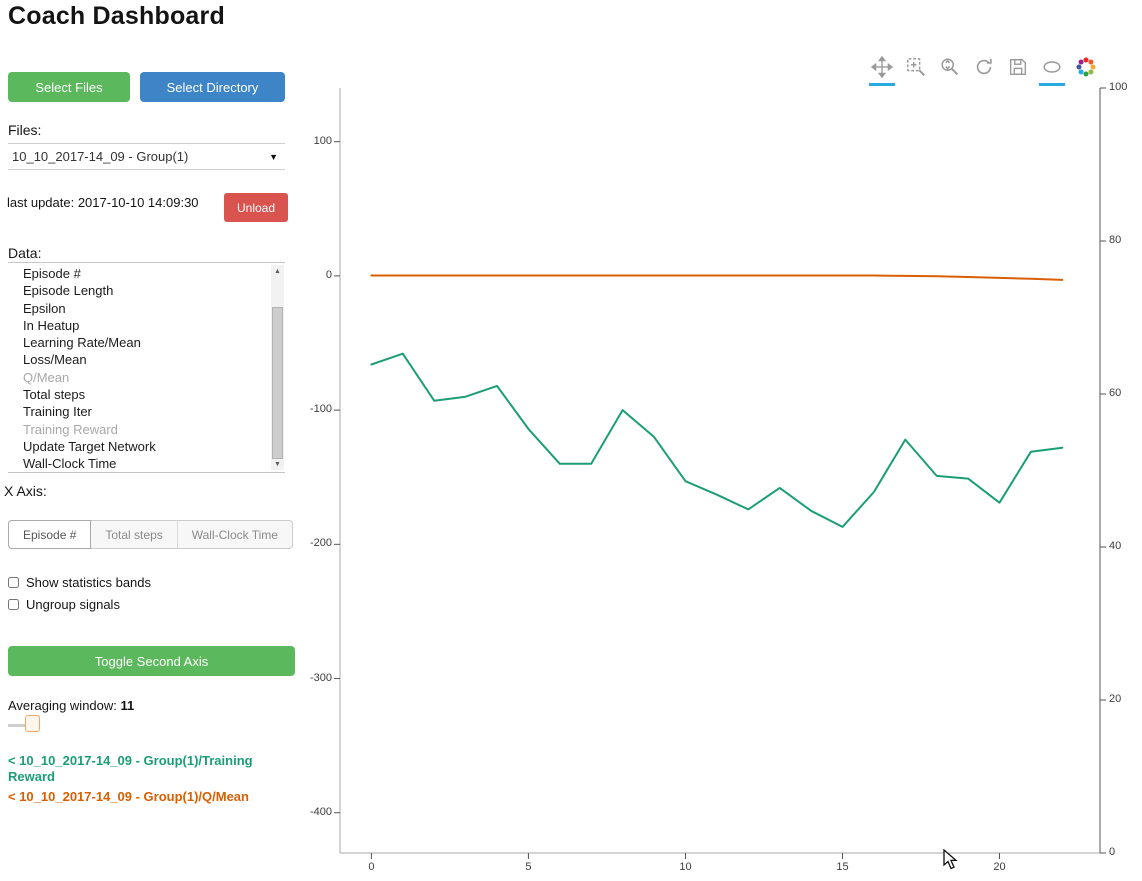 Image resolution: width=1142 pixels, height=881 pixels. Describe the element at coordinates (1018, 71) in the screenshot. I see `save-icon` at that location.